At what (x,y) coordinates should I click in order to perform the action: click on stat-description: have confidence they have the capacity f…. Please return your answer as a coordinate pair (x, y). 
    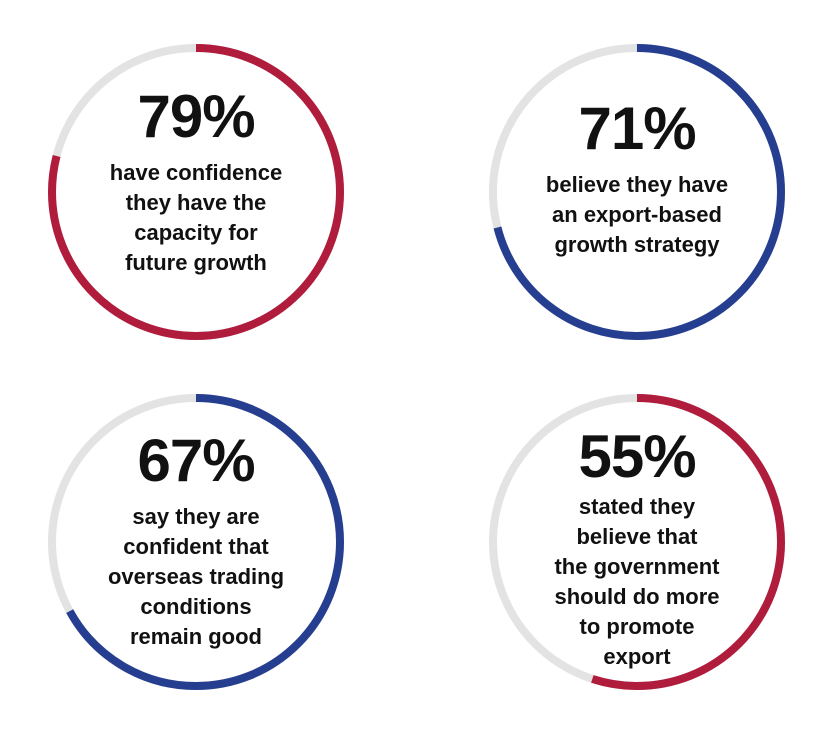
    Looking at the image, I should click on (196, 217).